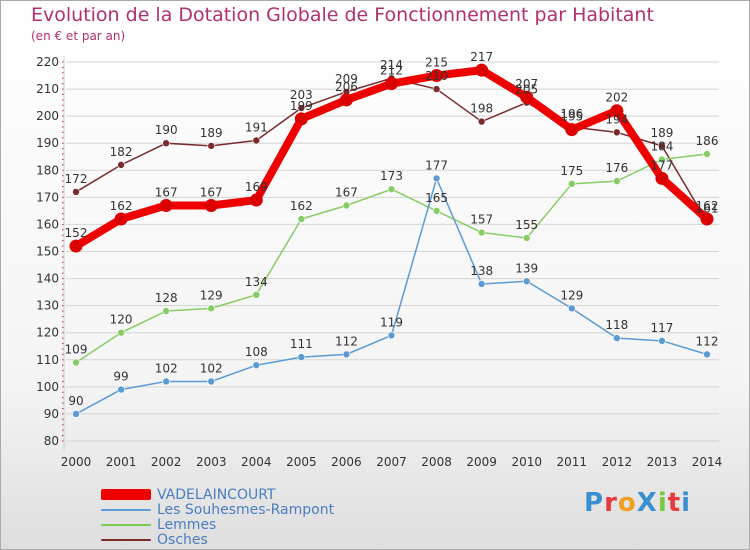 The width and height of the screenshot is (750, 550). I want to click on data-label: 203, so click(301, 95).